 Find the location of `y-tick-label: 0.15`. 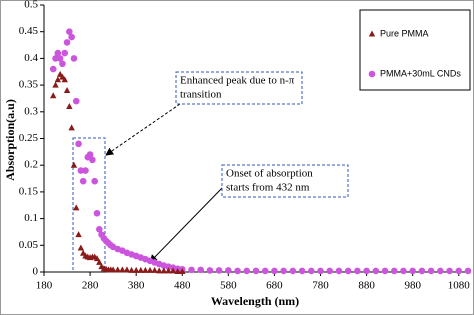

y-tick-label: 0.15 is located at coordinates (29, 191).